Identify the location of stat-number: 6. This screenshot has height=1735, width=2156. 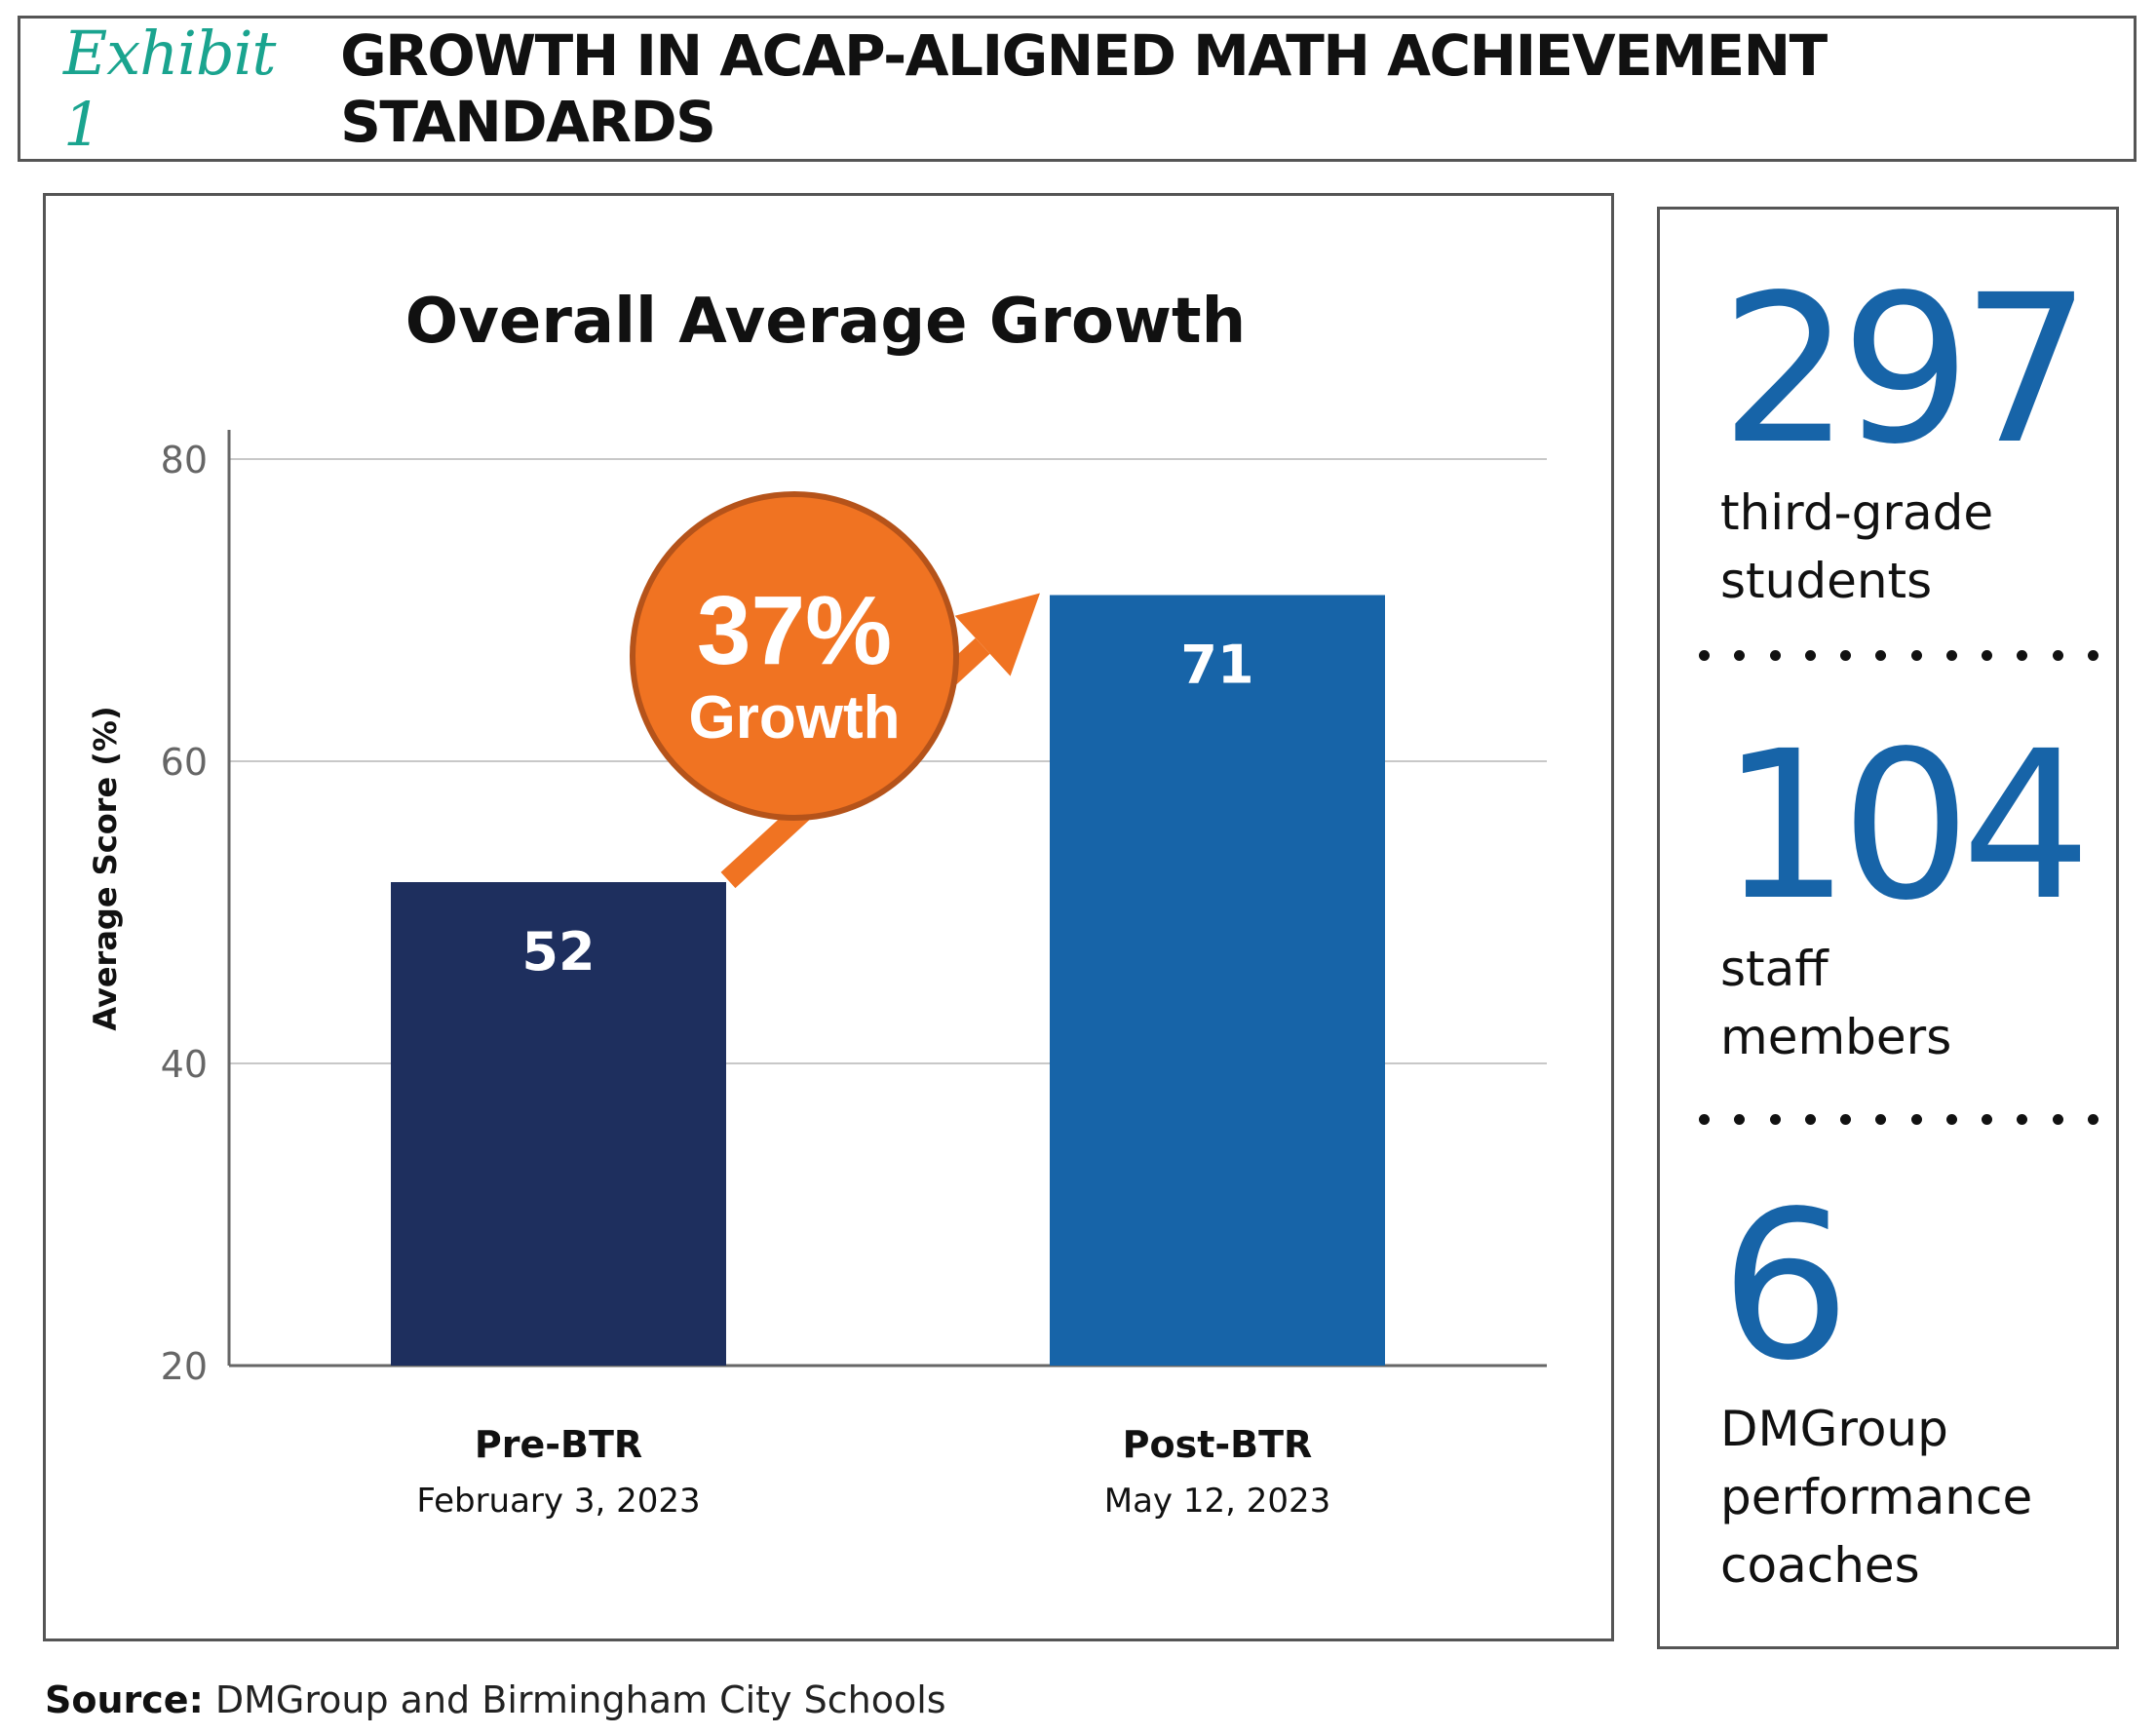
(1785, 1286).